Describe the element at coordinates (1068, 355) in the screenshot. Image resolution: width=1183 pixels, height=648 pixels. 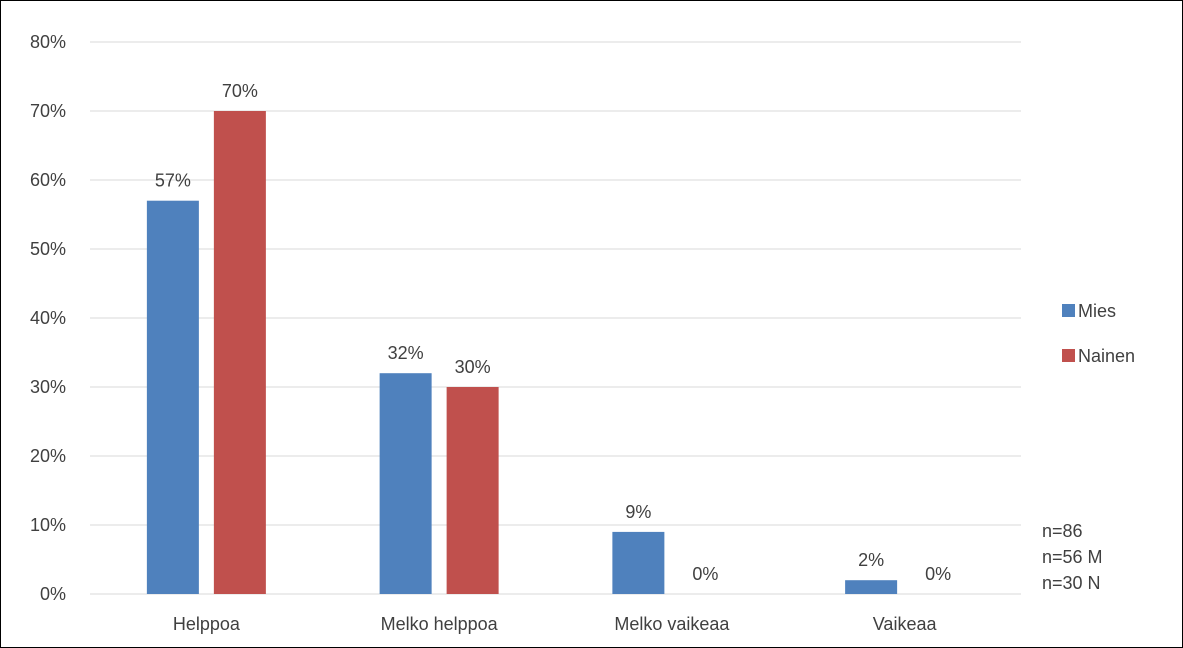
I see `legend-swatch-nainen` at that location.